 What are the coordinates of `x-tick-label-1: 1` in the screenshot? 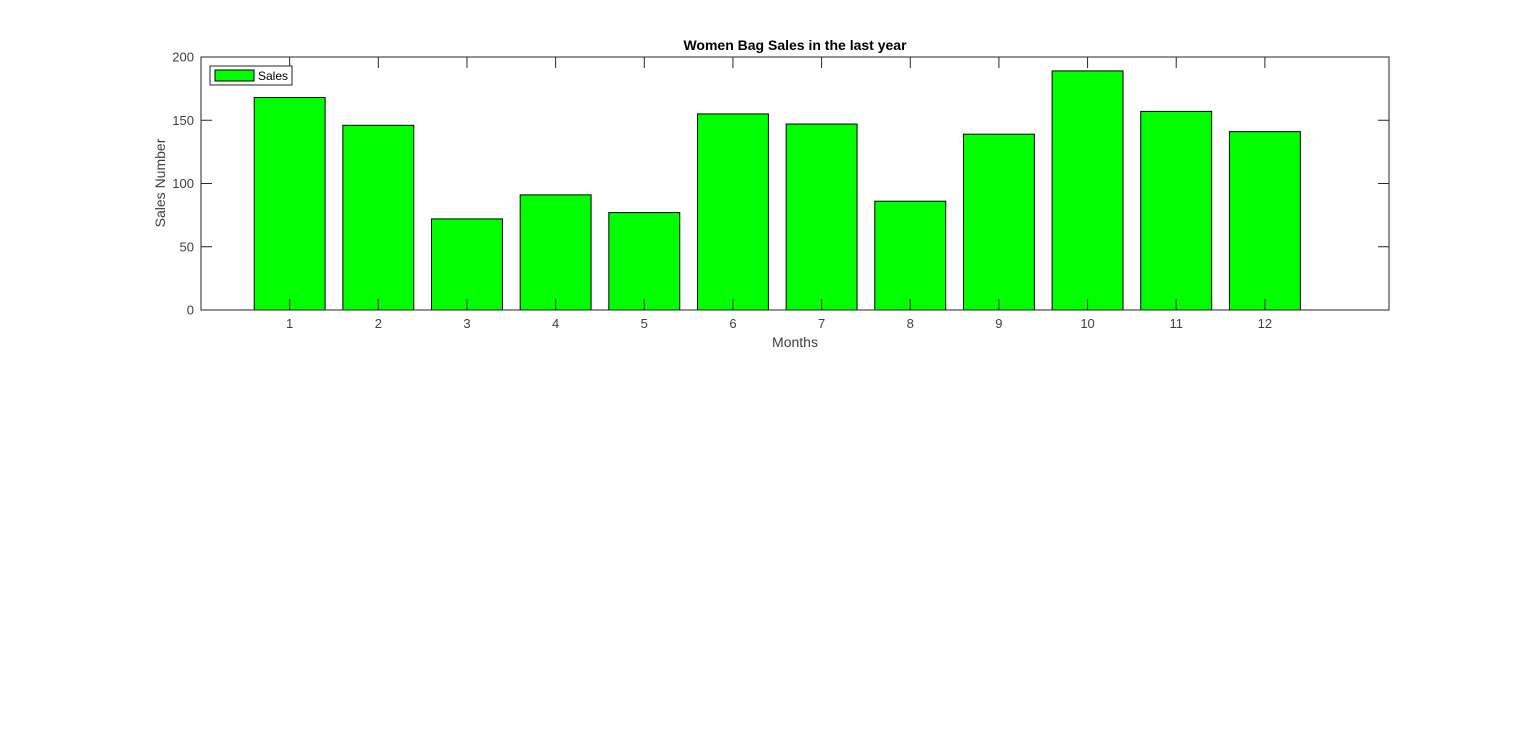 It's located at (289, 323).